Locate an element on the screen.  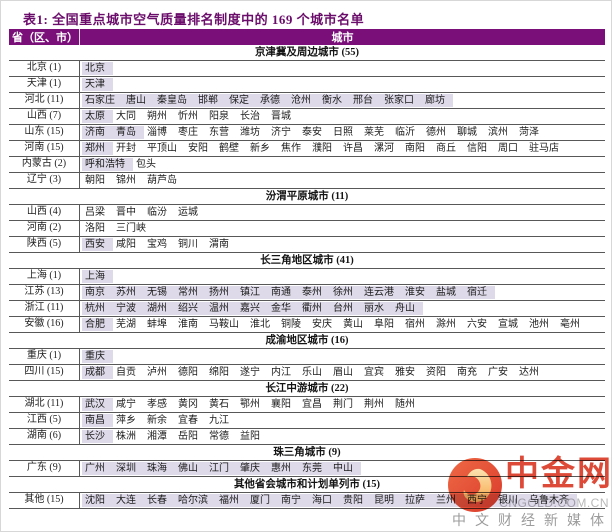
city-cell: 信阳 is located at coordinates (477, 148).